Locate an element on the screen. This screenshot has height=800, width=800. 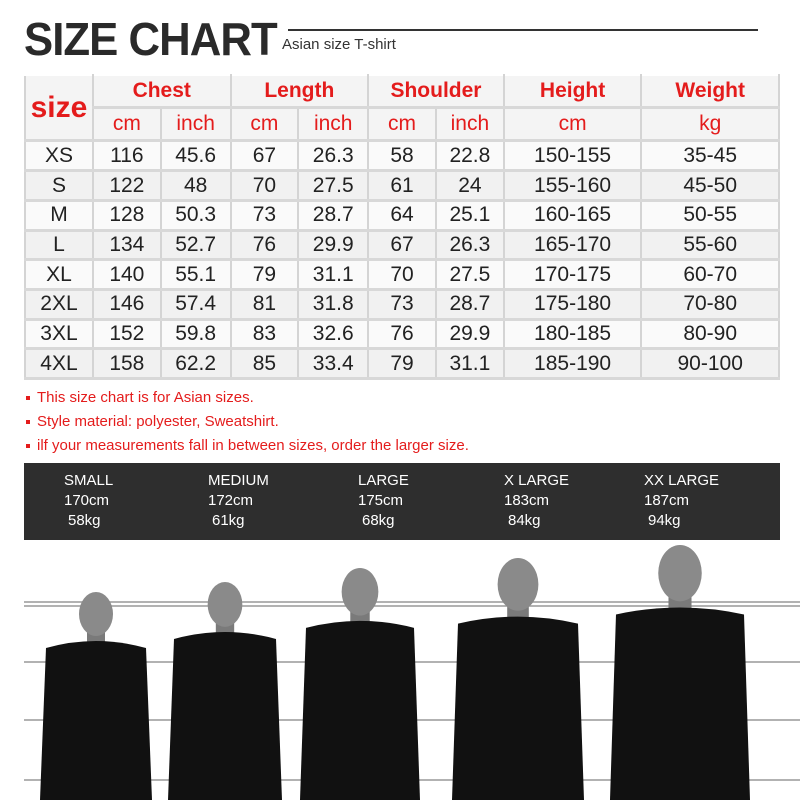
model-info: LARGE 175cm 68kg is located at coordinates (383, 501).